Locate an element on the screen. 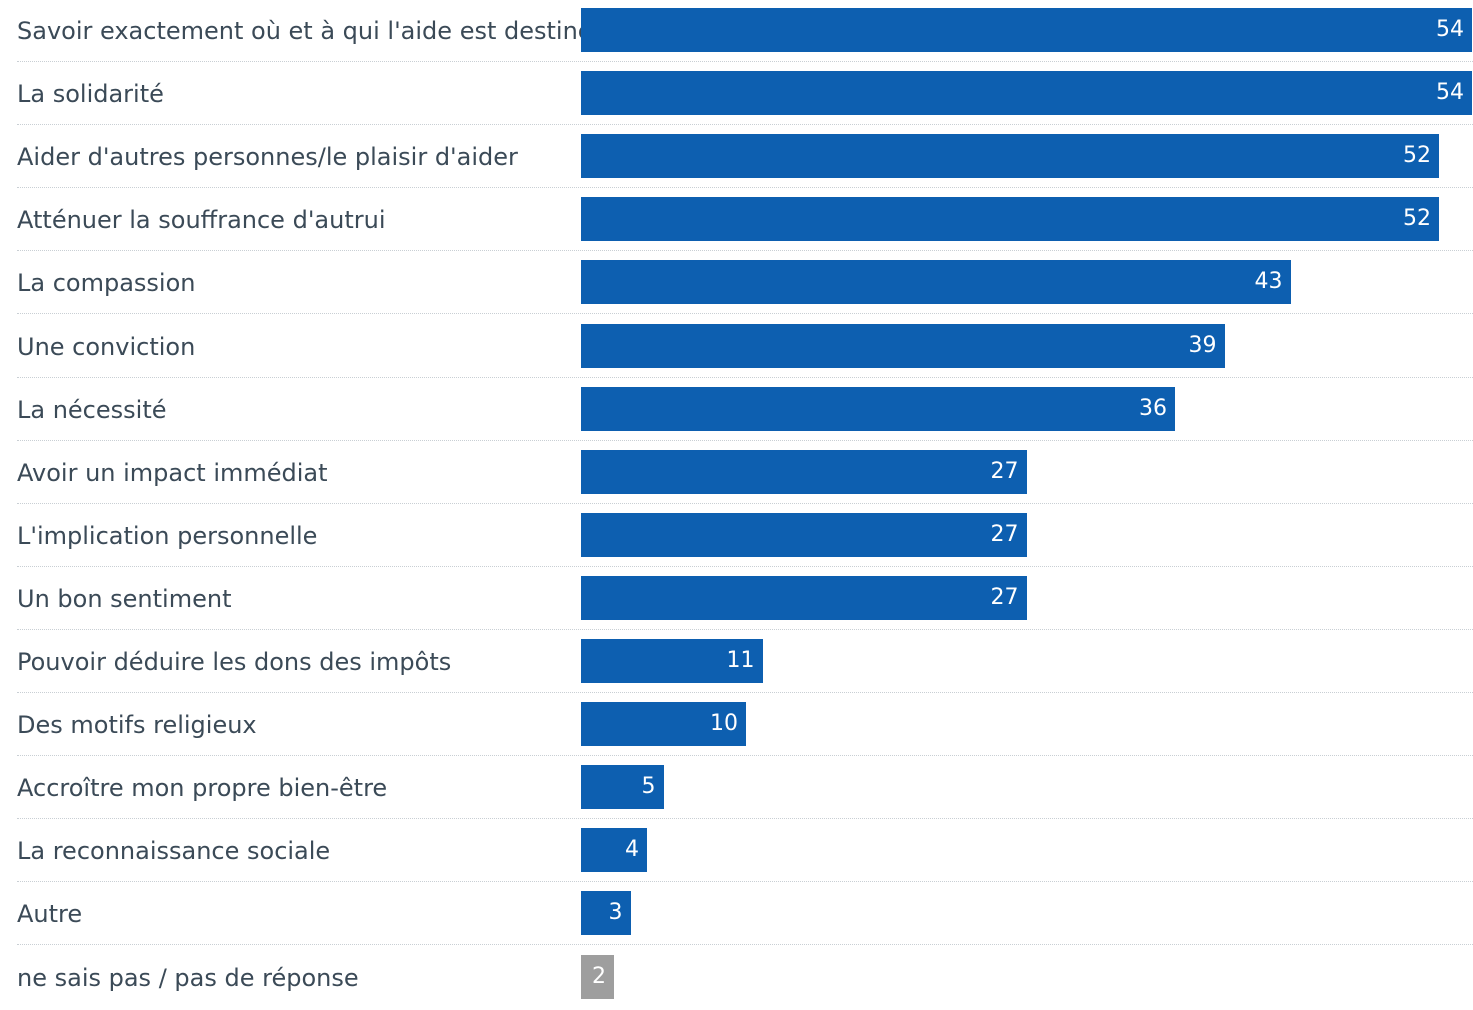 The image size is (1473, 1010). bar: 11 is located at coordinates (672, 661).